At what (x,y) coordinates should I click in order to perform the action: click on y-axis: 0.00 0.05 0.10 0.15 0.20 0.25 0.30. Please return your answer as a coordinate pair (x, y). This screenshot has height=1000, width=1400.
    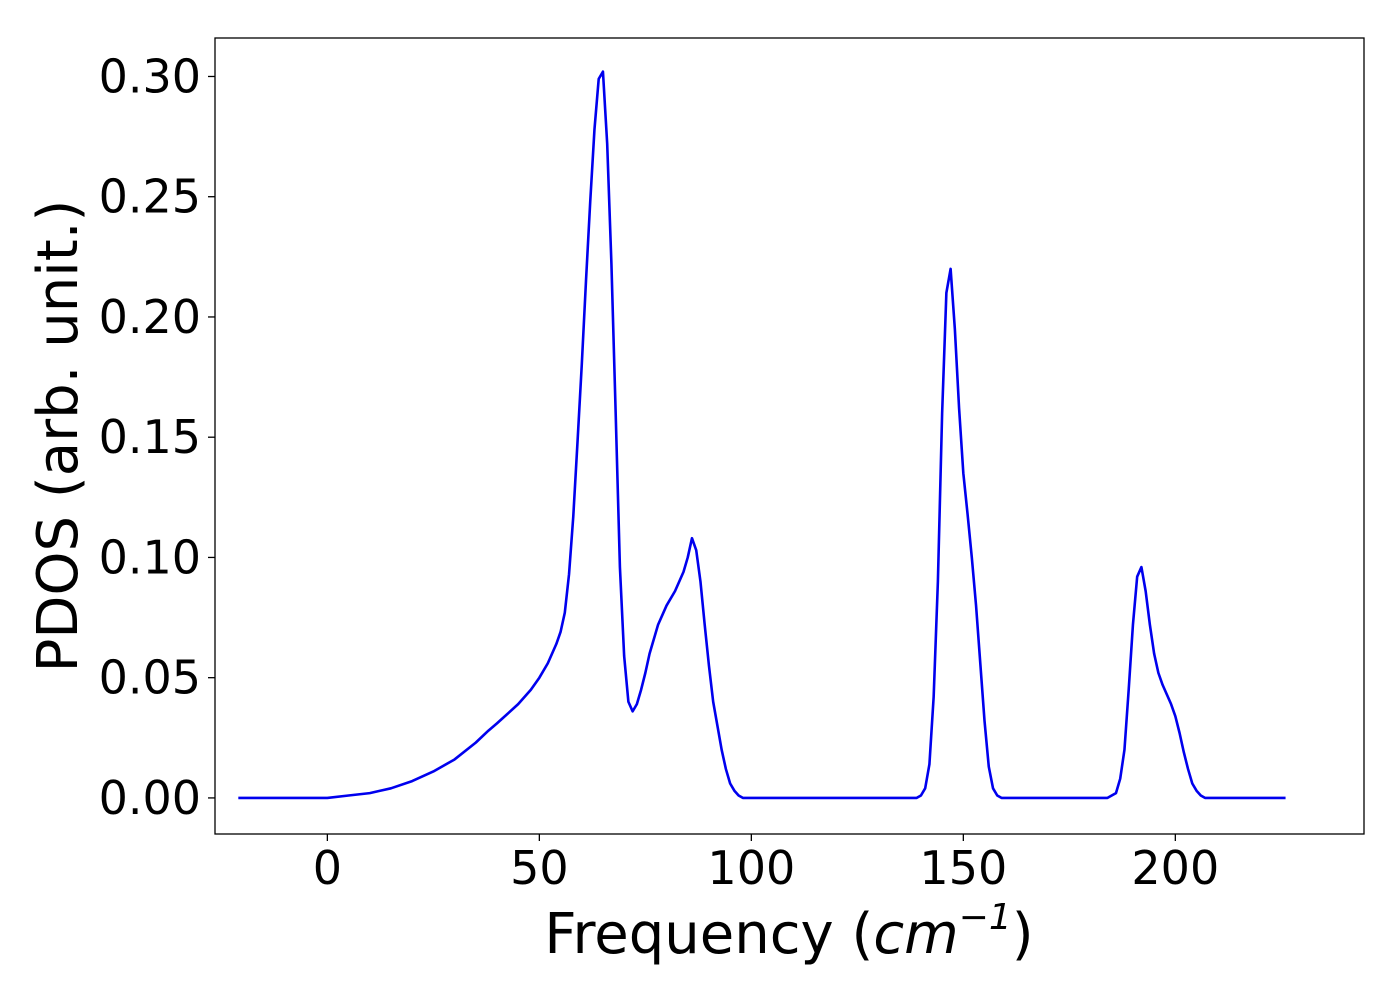
    Looking at the image, I should click on (157, 437).